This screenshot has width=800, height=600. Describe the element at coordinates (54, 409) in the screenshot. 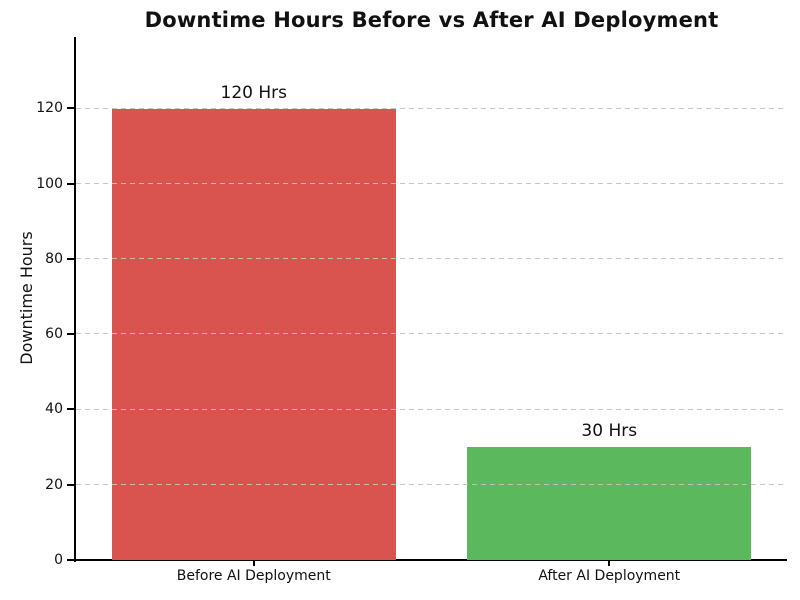

I see `y-tick-label-40: 40` at that location.